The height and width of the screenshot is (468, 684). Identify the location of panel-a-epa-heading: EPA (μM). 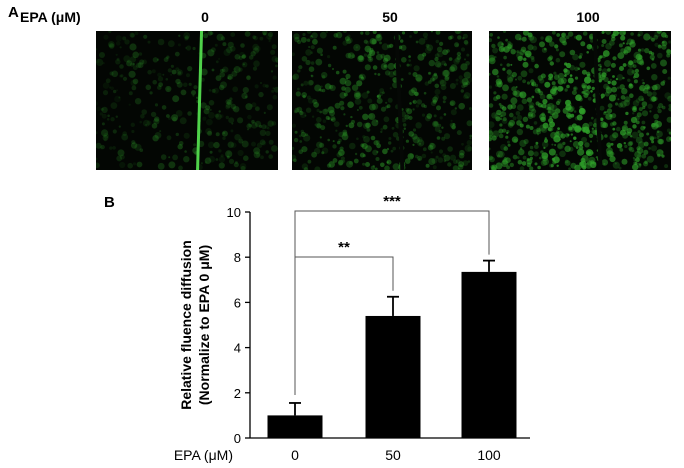
(50, 17).